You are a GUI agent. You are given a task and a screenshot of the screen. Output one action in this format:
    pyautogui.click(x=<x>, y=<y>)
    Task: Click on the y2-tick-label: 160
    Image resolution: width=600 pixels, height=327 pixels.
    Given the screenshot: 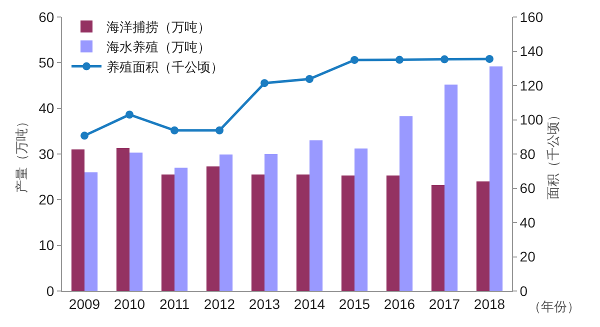 What is the action you would take?
    pyautogui.click(x=532, y=16)
    